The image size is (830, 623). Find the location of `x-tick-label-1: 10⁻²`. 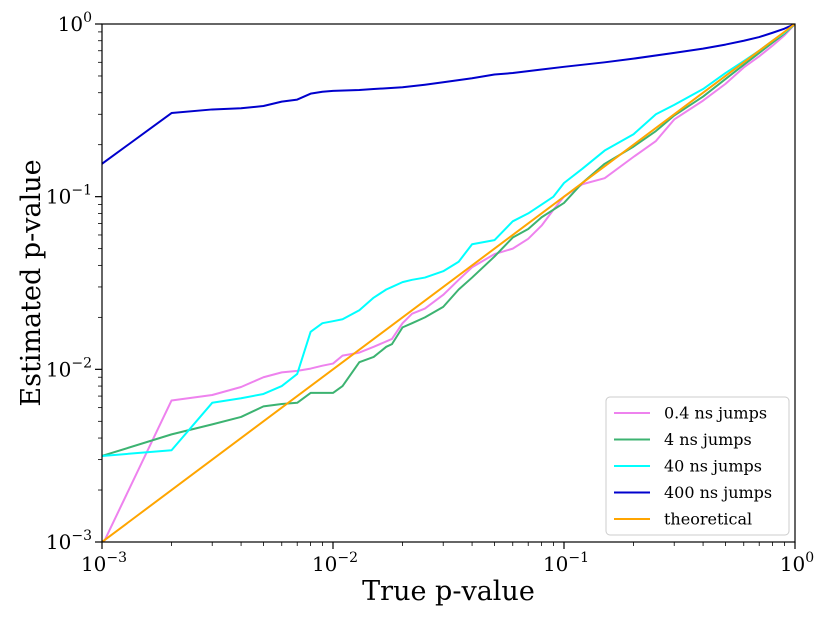

x-tick-label-1: 10⁻² is located at coordinates (335, 563).